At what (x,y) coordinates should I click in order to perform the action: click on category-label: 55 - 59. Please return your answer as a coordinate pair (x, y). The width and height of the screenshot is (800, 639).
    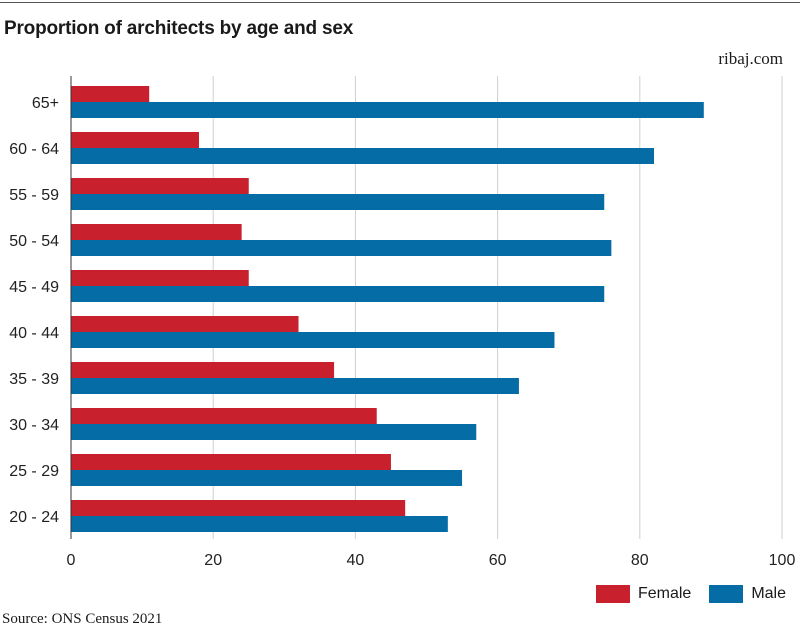
    Looking at the image, I should click on (34, 195).